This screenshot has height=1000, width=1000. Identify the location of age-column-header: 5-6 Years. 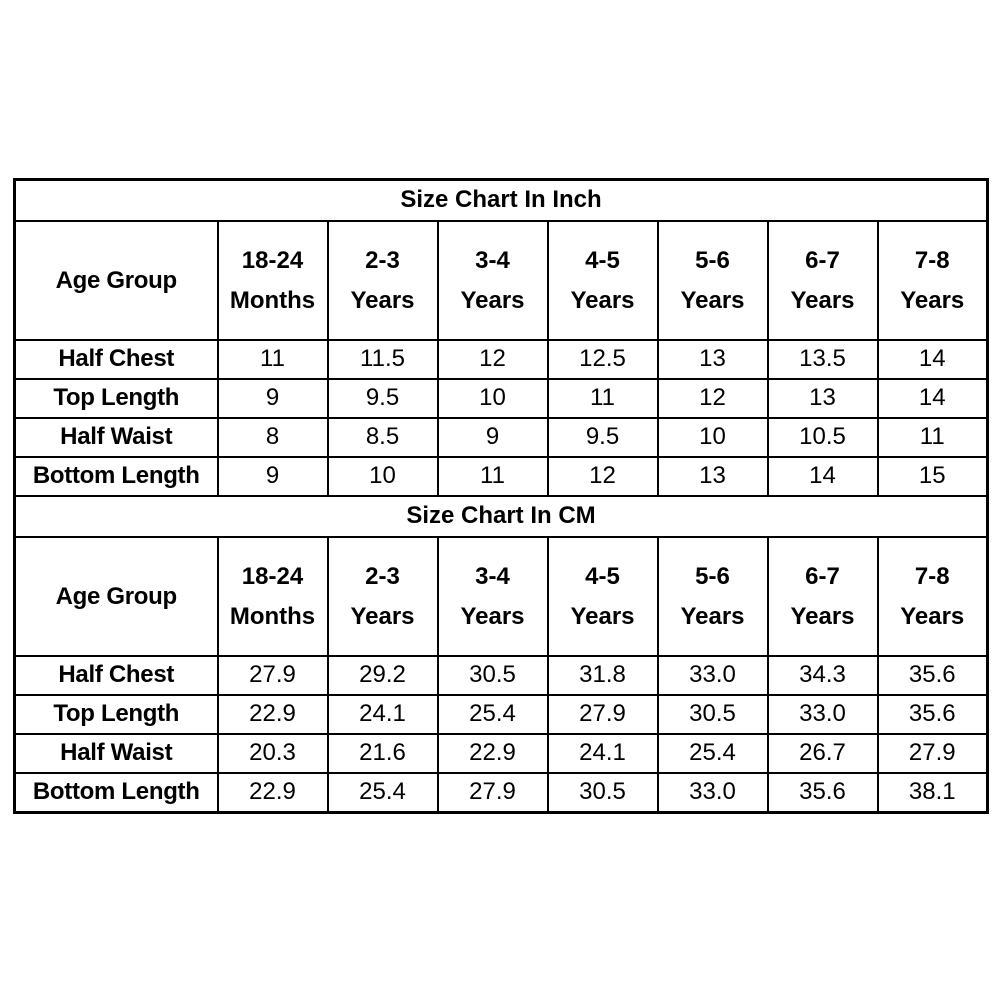
(712, 596).